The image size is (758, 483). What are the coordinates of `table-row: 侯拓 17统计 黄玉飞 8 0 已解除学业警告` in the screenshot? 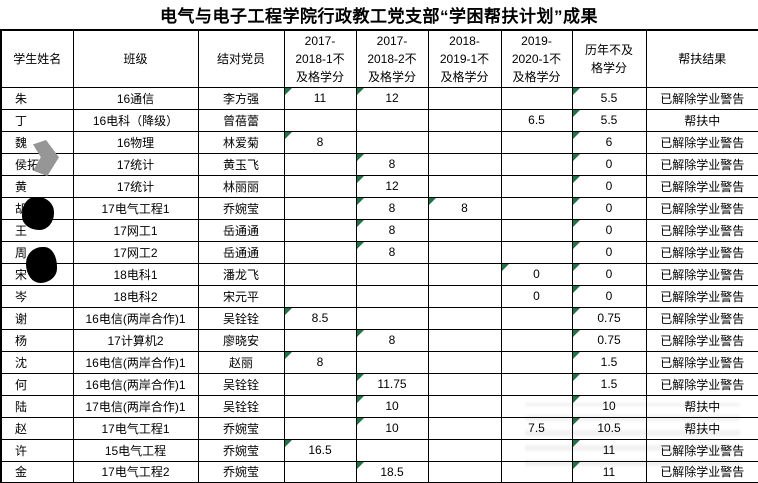 It's located at (379, 164).